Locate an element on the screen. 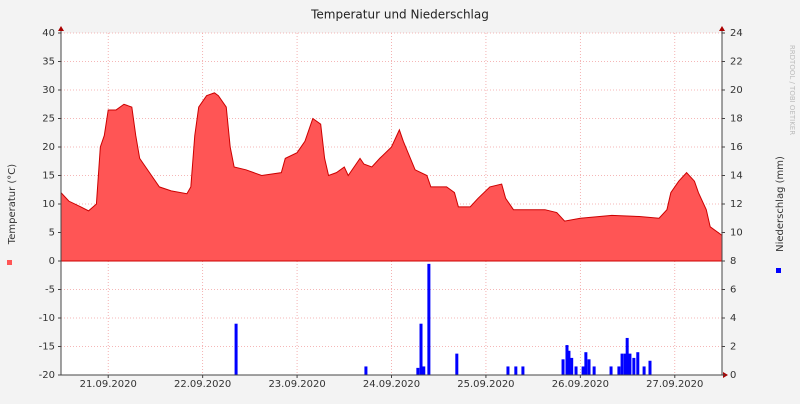 Image resolution: width=800 pixels, height=404 pixels. y2-tick-label: 6 is located at coordinates (733, 290).